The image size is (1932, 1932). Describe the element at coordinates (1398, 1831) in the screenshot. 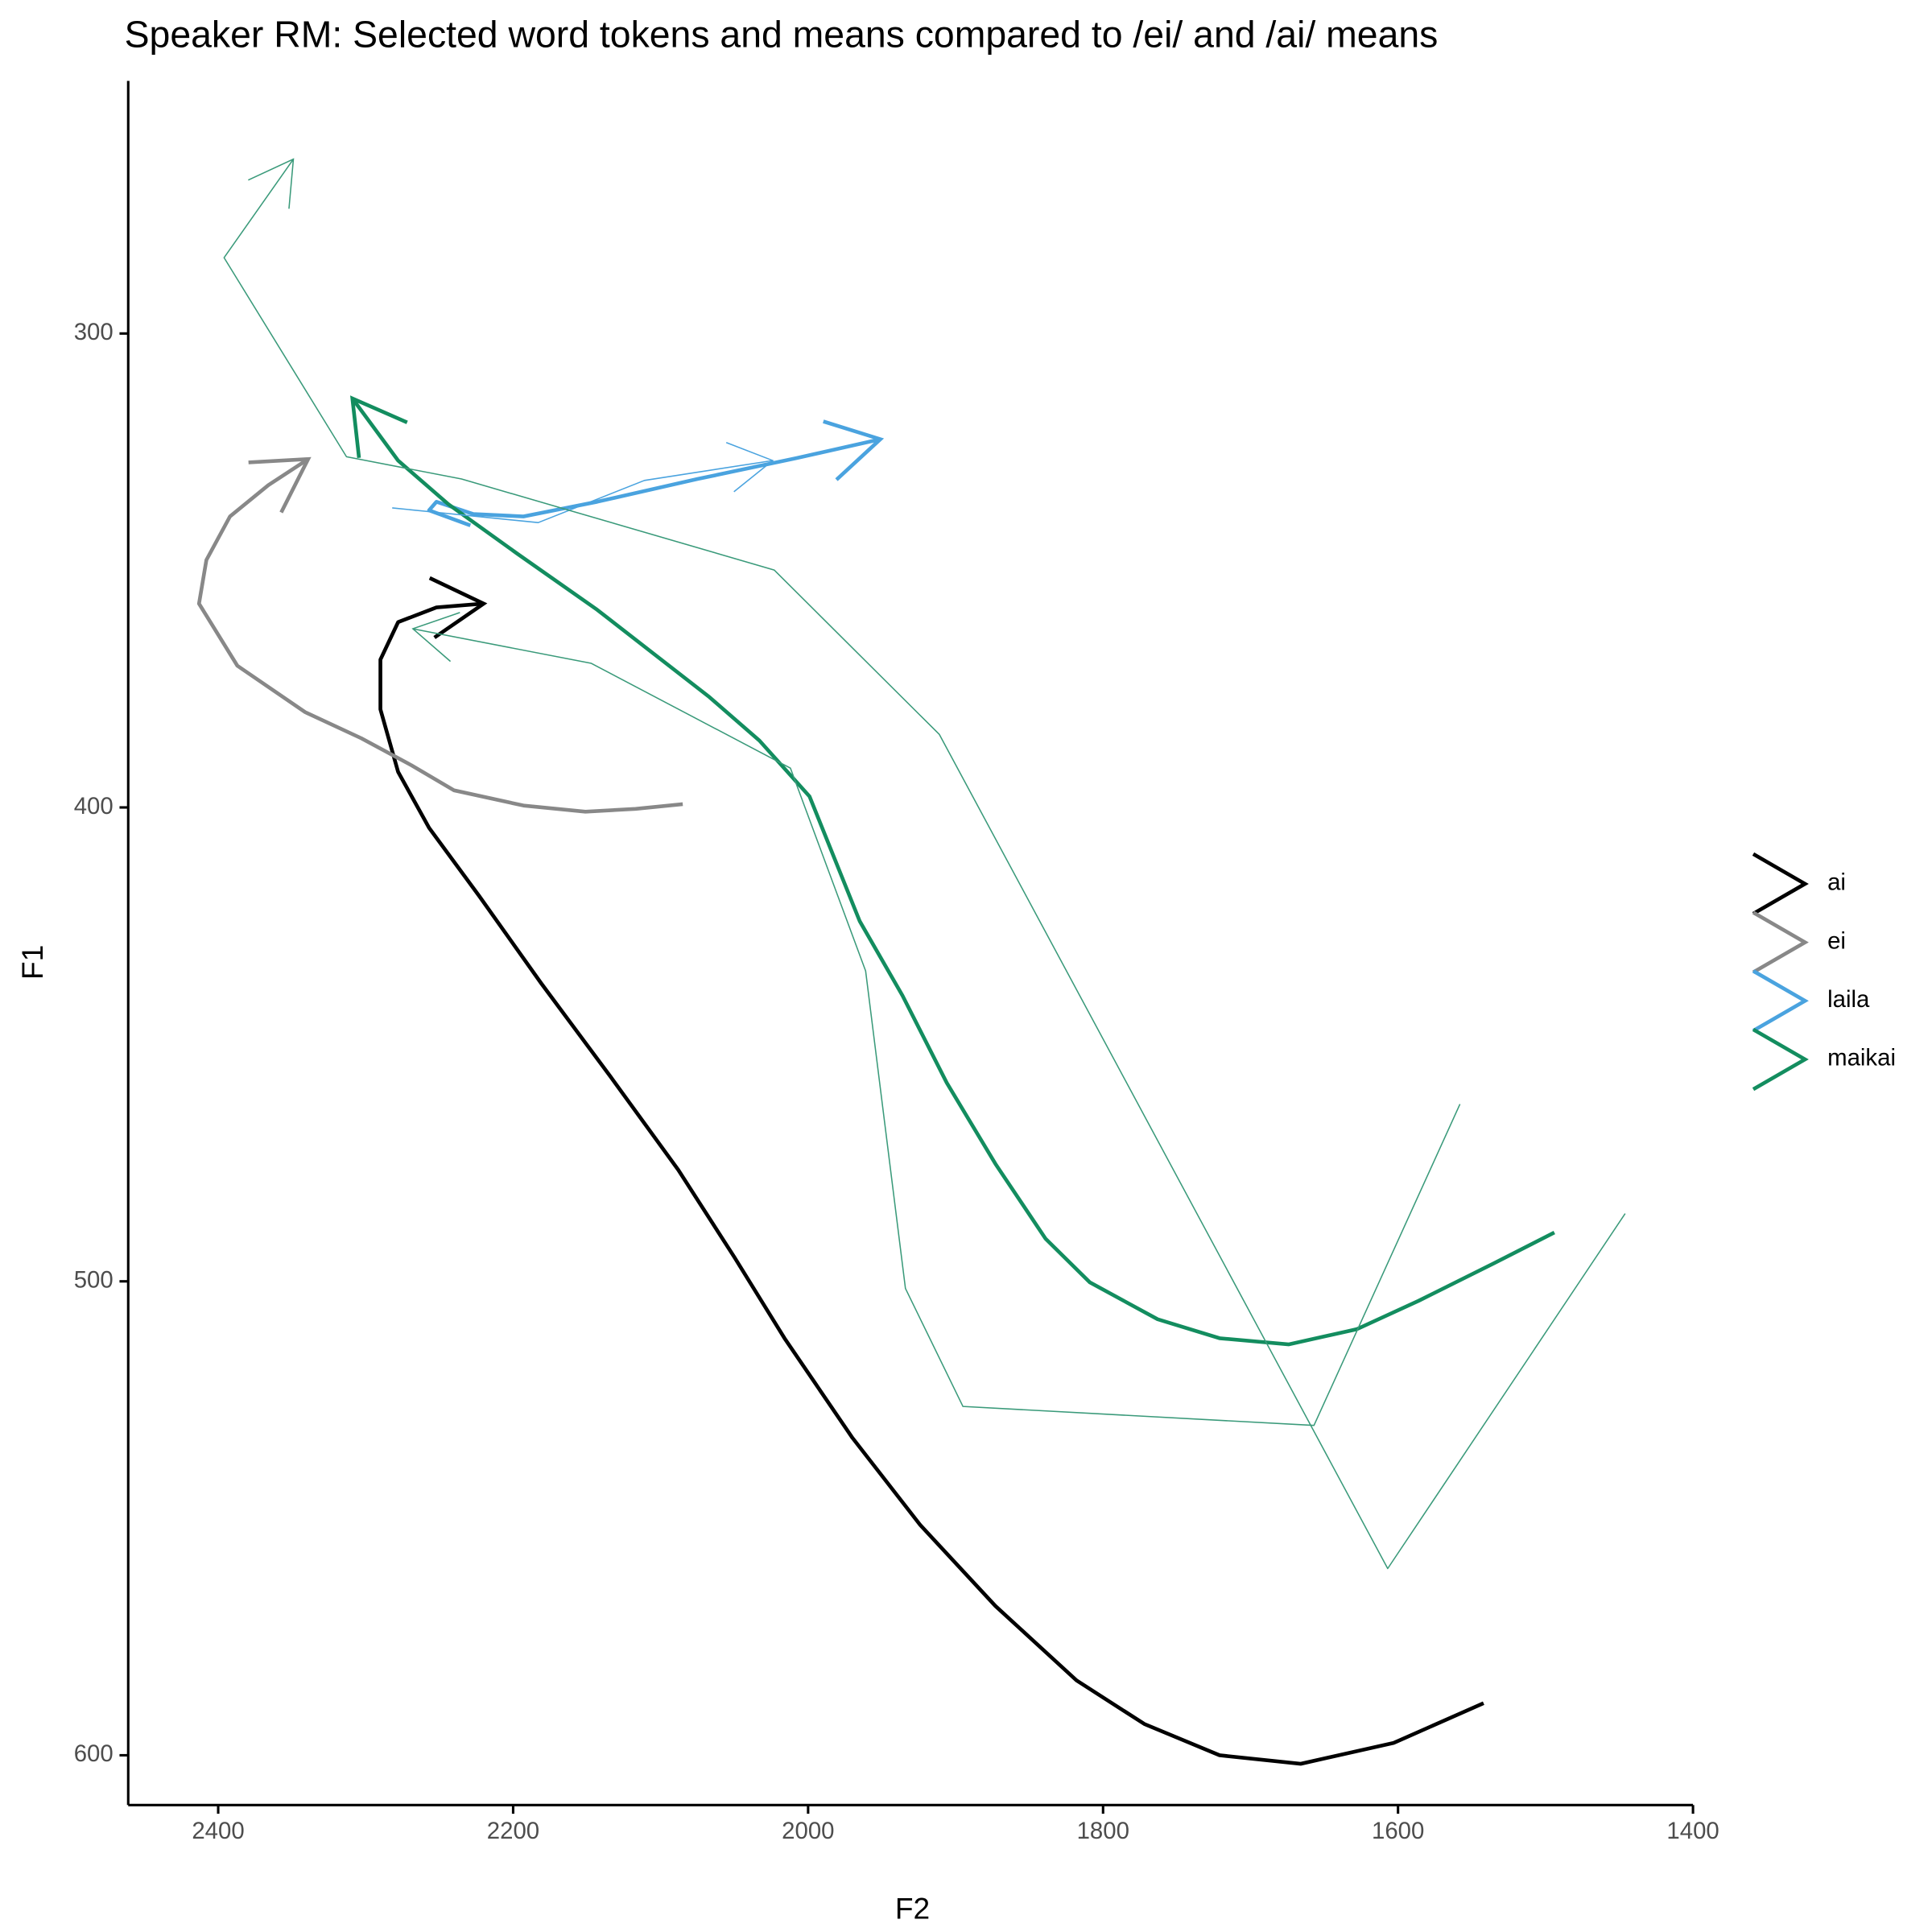

I see `x-tick-label: 1600` at that location.